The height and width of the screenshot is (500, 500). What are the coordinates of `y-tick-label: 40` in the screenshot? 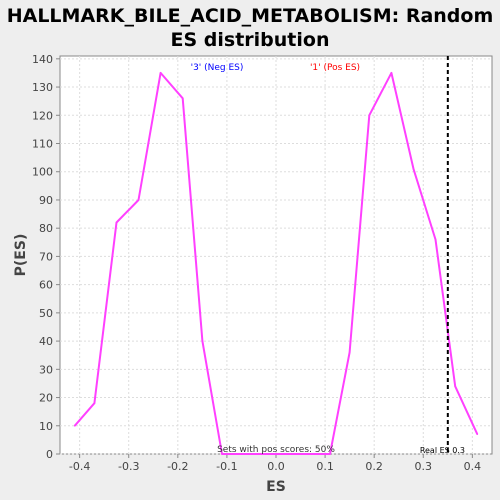 It's located at (46, 341).